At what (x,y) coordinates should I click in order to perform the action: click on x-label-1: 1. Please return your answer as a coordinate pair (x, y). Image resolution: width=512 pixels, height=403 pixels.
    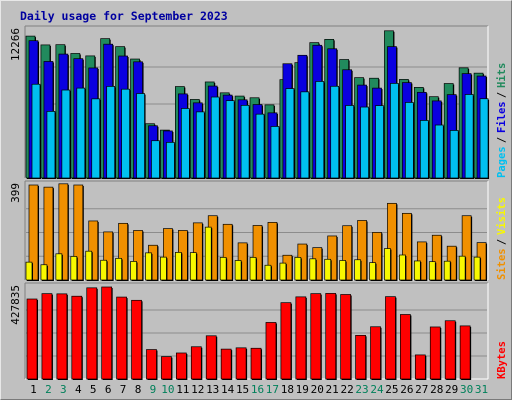
    Looking at the image, I should click on (33, 389).